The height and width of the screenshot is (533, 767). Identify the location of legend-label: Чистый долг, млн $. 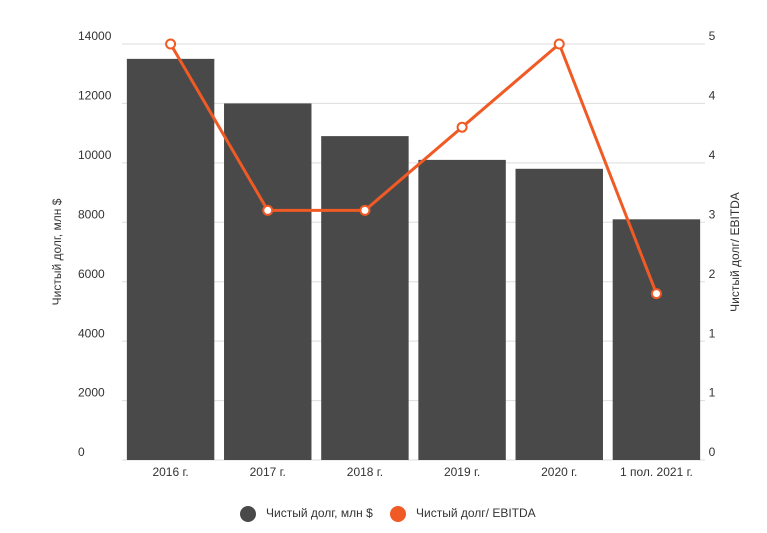
(319, 513).